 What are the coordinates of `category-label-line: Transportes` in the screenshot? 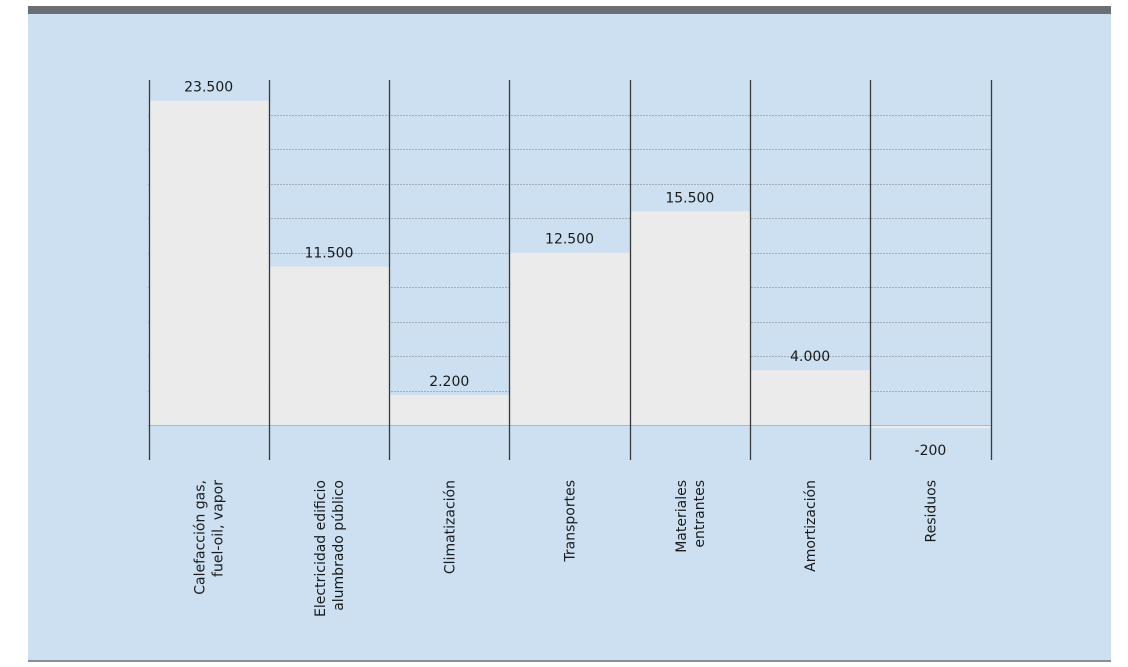 It's located at (571, 521).